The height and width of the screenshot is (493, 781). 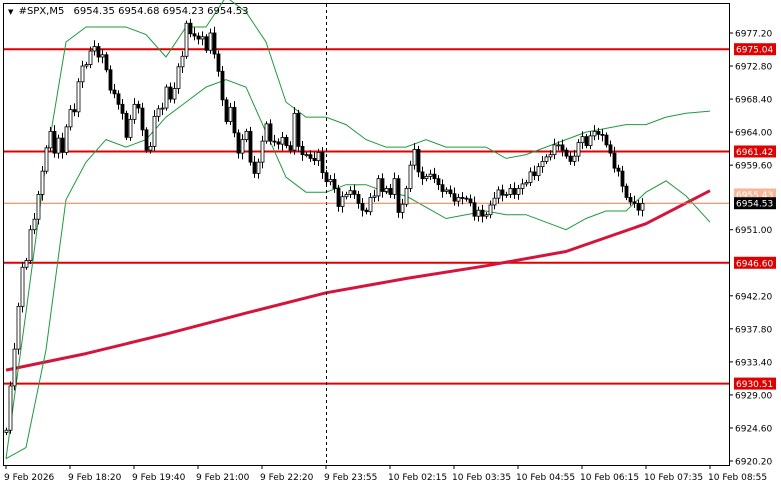 I want to click on x-tick-label: 10 Feb 02:15, so click(x=417, y=478).